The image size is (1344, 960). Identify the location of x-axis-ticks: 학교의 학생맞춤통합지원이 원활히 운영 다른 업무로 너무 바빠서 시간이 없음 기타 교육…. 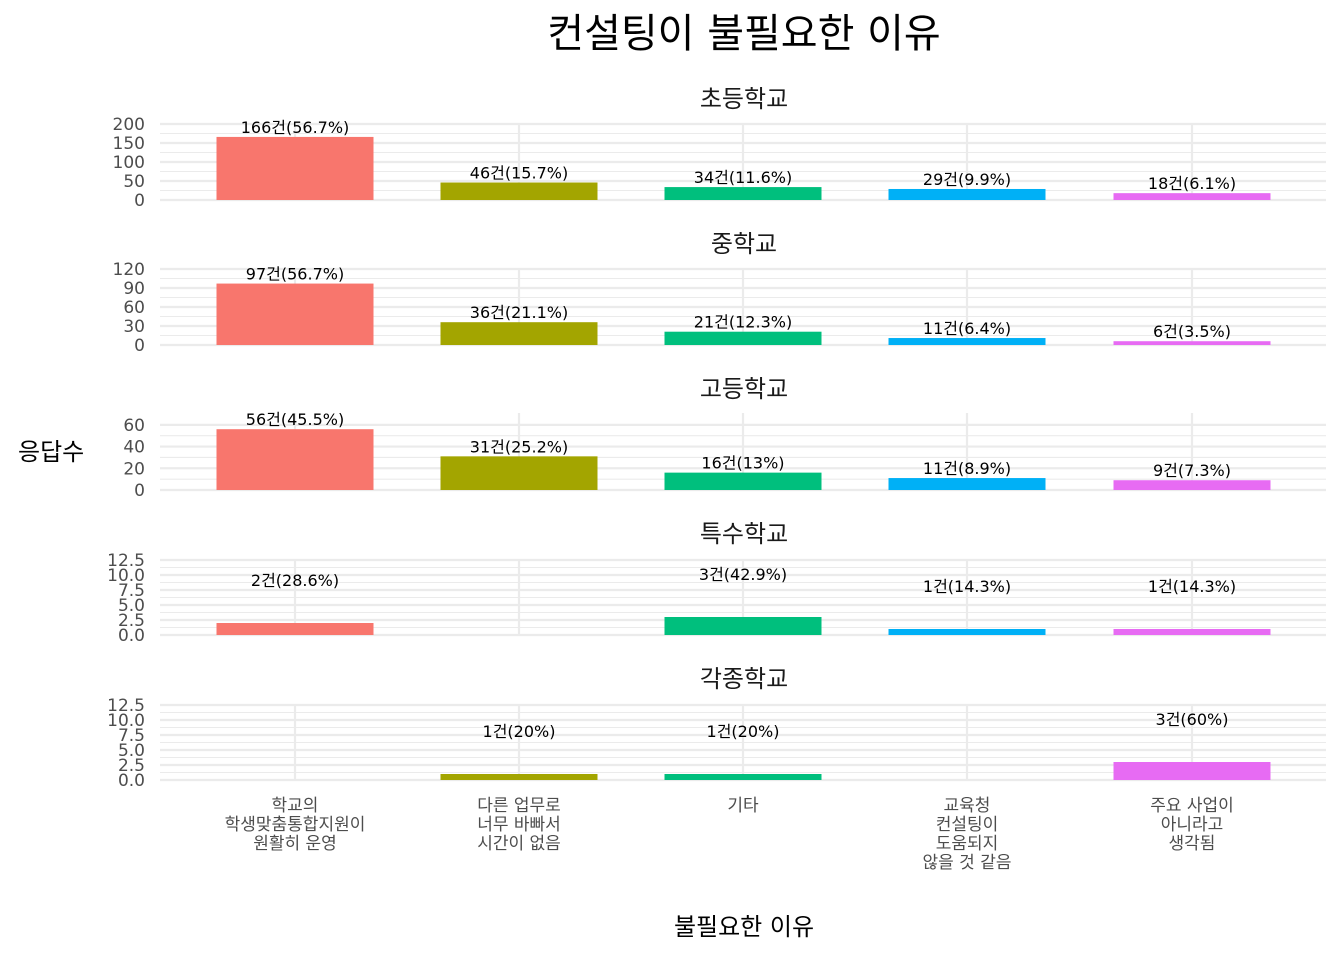
(729, 834).